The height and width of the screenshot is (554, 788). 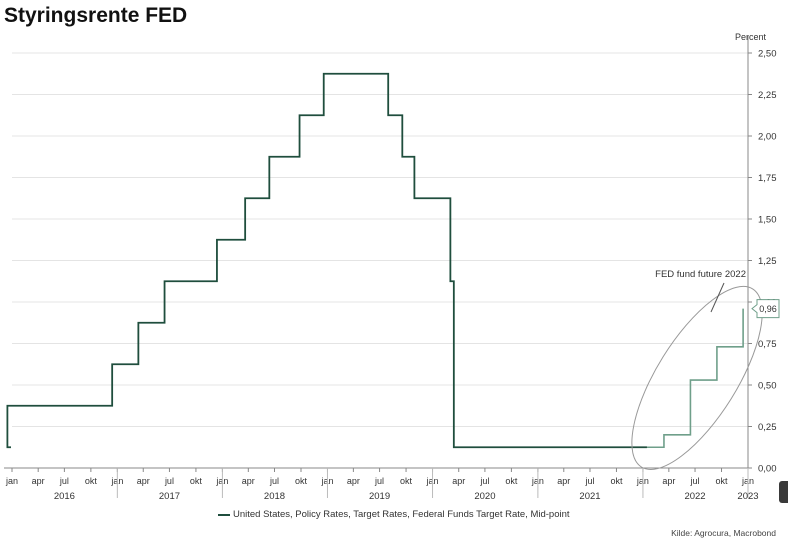 What do you see at coordinates (767, 386) in the screenshot?
I see `y-tick-label: 0,50` at bounding box center [767, 386].